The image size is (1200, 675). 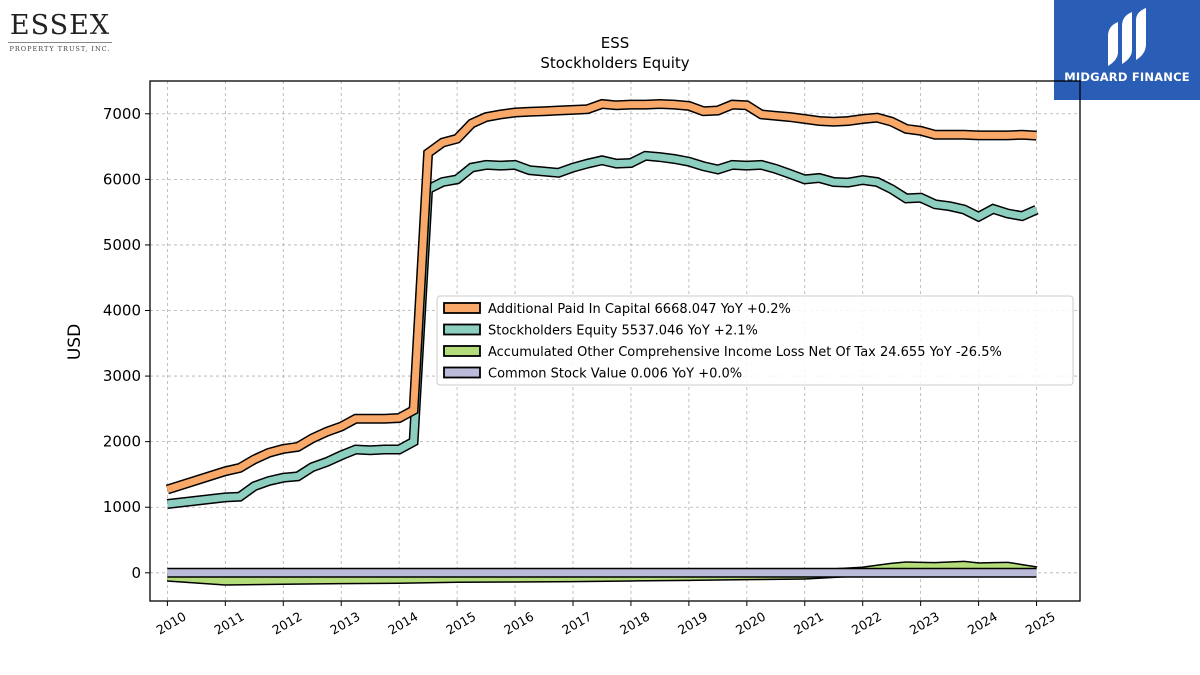 What do you see at coordinates (122, 311) in the screenshot?
I see `y-tick-label: 4000` at bounding box center [122, 311].